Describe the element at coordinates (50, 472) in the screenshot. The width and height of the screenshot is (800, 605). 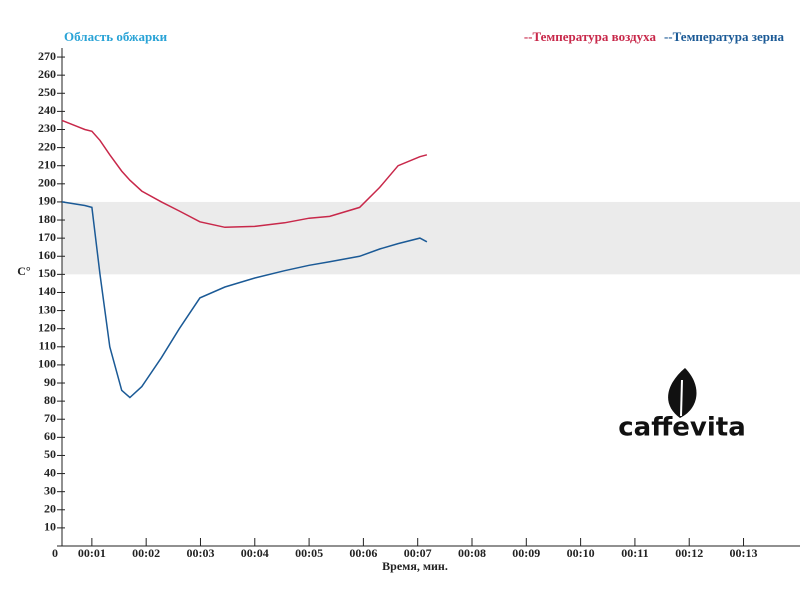
I see `y-tick-label: 40` at that location.